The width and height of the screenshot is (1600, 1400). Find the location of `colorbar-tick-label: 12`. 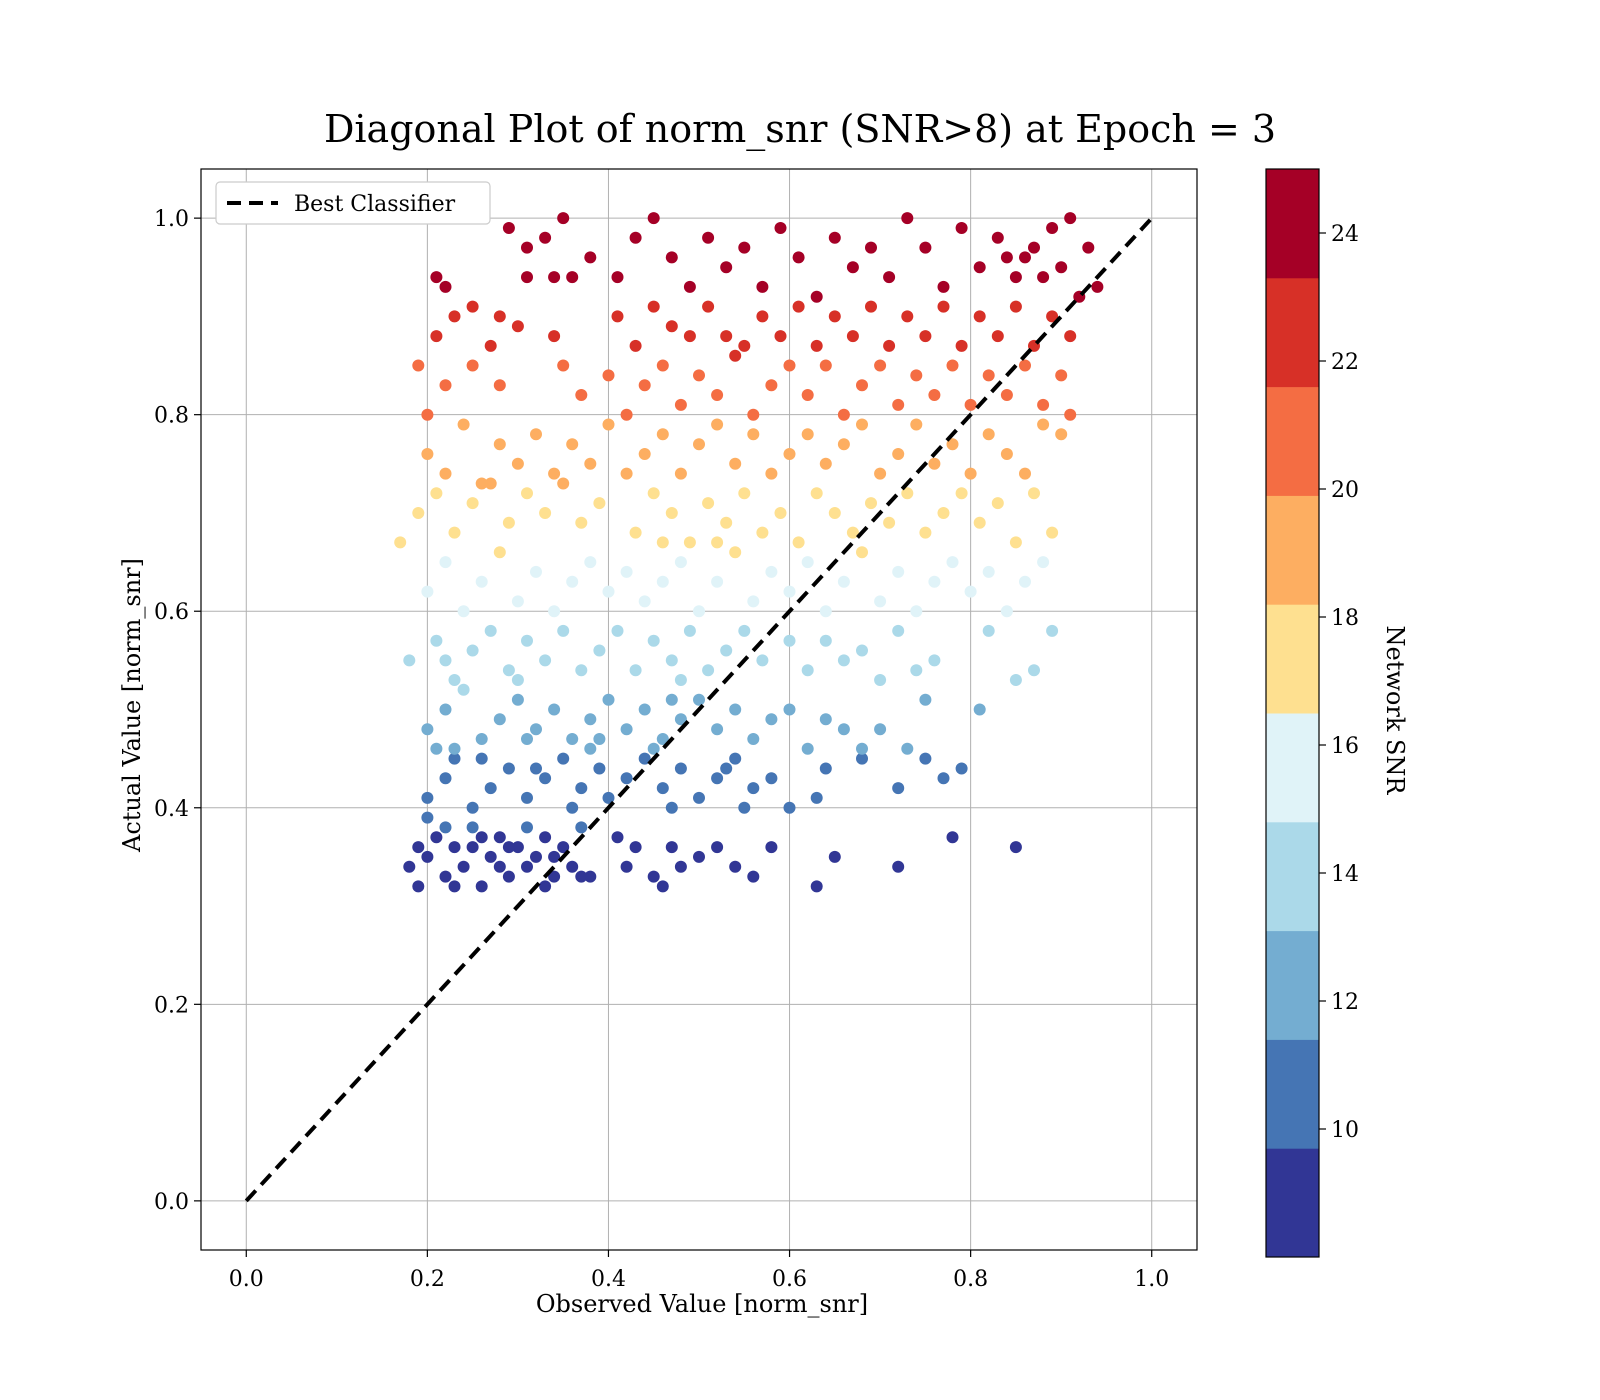

colorbar-tick-label: 12 is located at coordinates (1345, 1002).